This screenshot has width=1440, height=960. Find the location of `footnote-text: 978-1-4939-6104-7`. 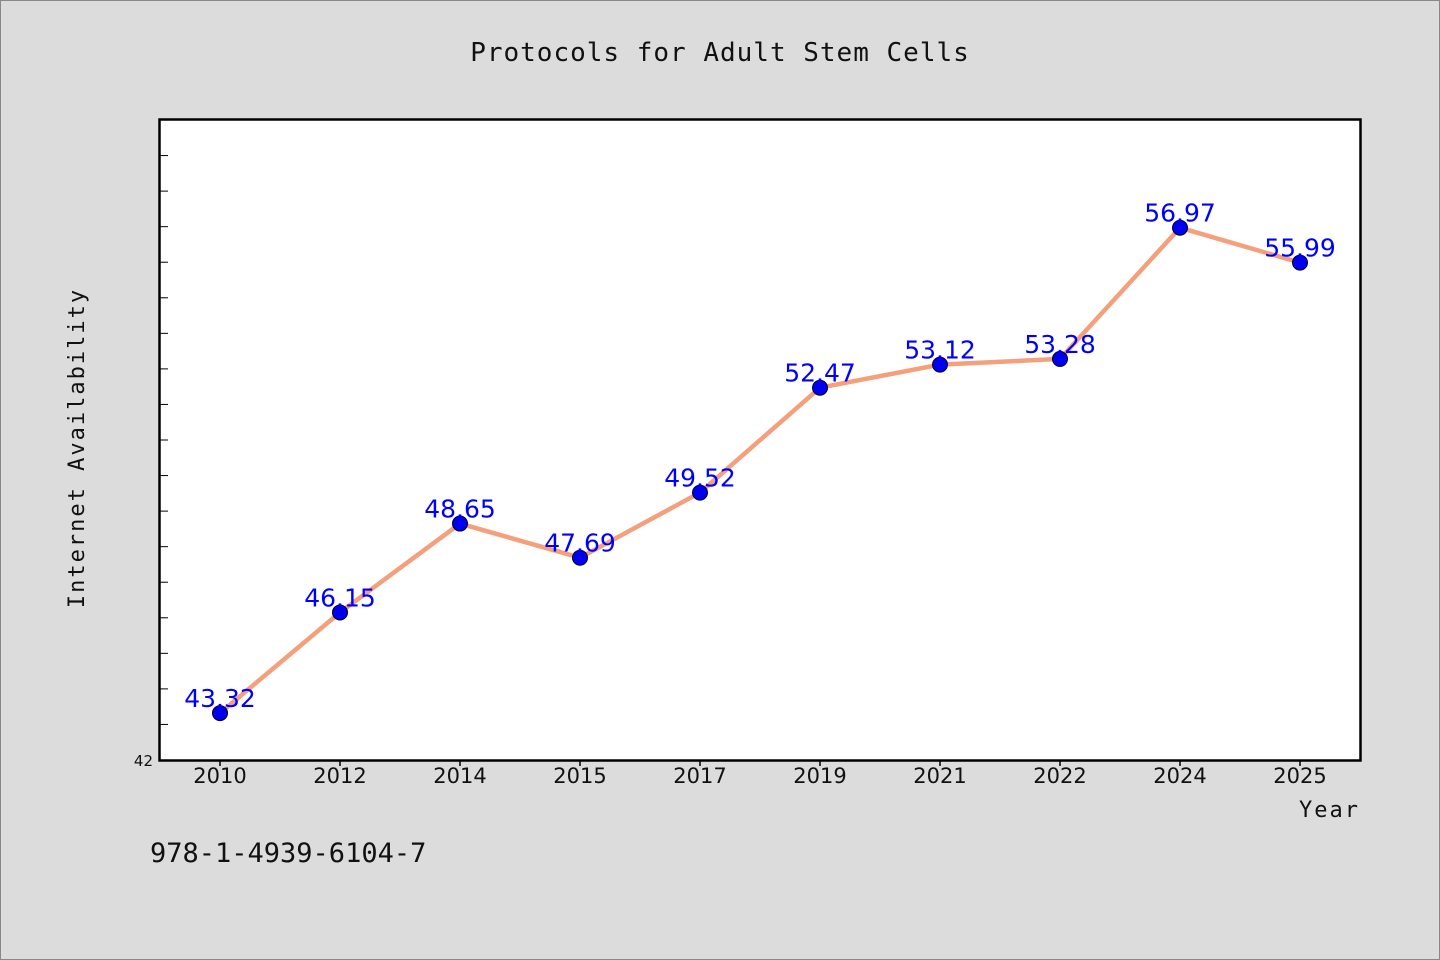

footnote-text: 978-1-4939-6104-7 is located at coordinates (288, 853).